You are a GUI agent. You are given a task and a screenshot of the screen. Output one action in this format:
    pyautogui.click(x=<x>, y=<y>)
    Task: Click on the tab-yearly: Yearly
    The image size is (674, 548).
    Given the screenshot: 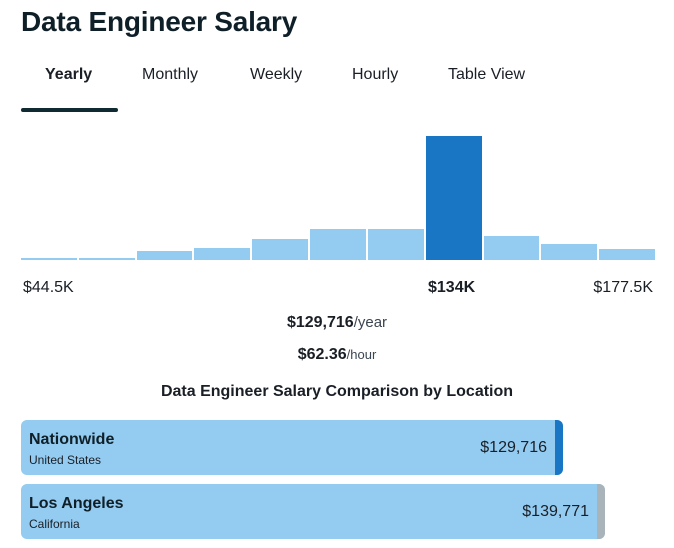 What is the action you would take?
    pyautogui.click(x=69, y=74)
    